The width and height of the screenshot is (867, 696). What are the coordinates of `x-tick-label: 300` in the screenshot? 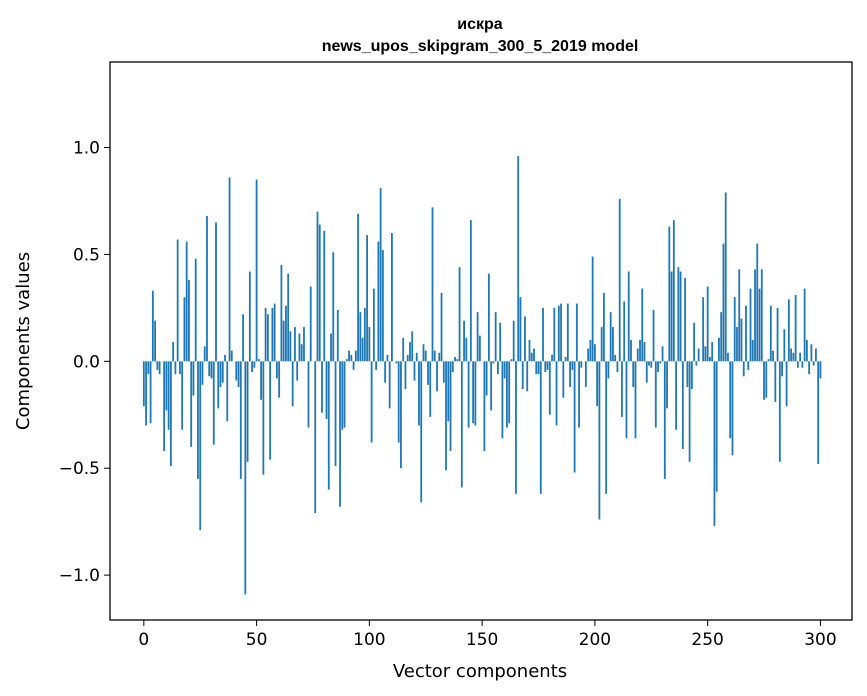 It's located at (820, 640).